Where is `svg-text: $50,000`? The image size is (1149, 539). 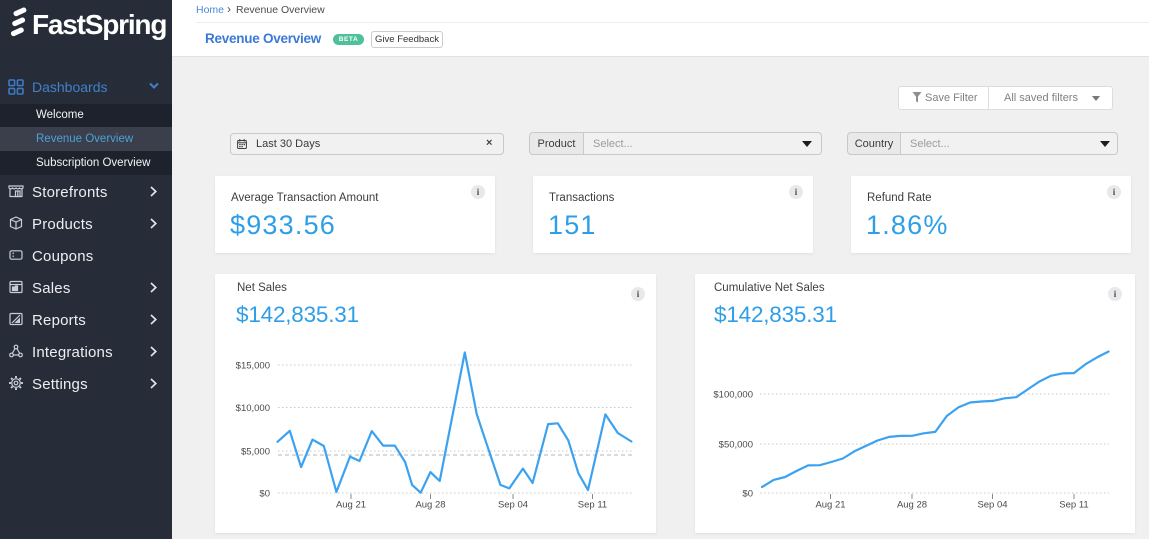
svg-text: $50,000 is located at coordinates (736, 445).